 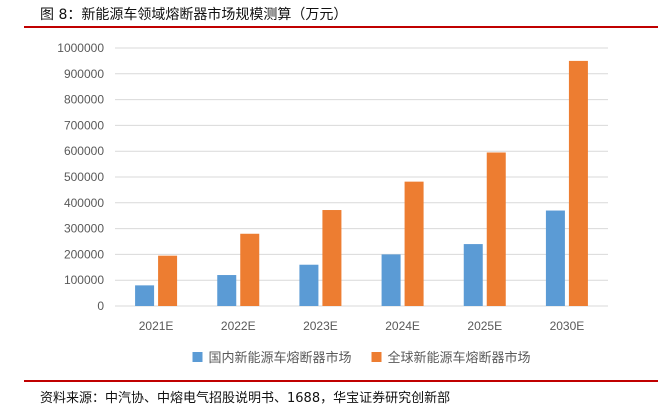 What do you see at coordinates (84, 151) in the screenshot?
I see `y-tick-label: 600000` at bounding box center [84, 151].